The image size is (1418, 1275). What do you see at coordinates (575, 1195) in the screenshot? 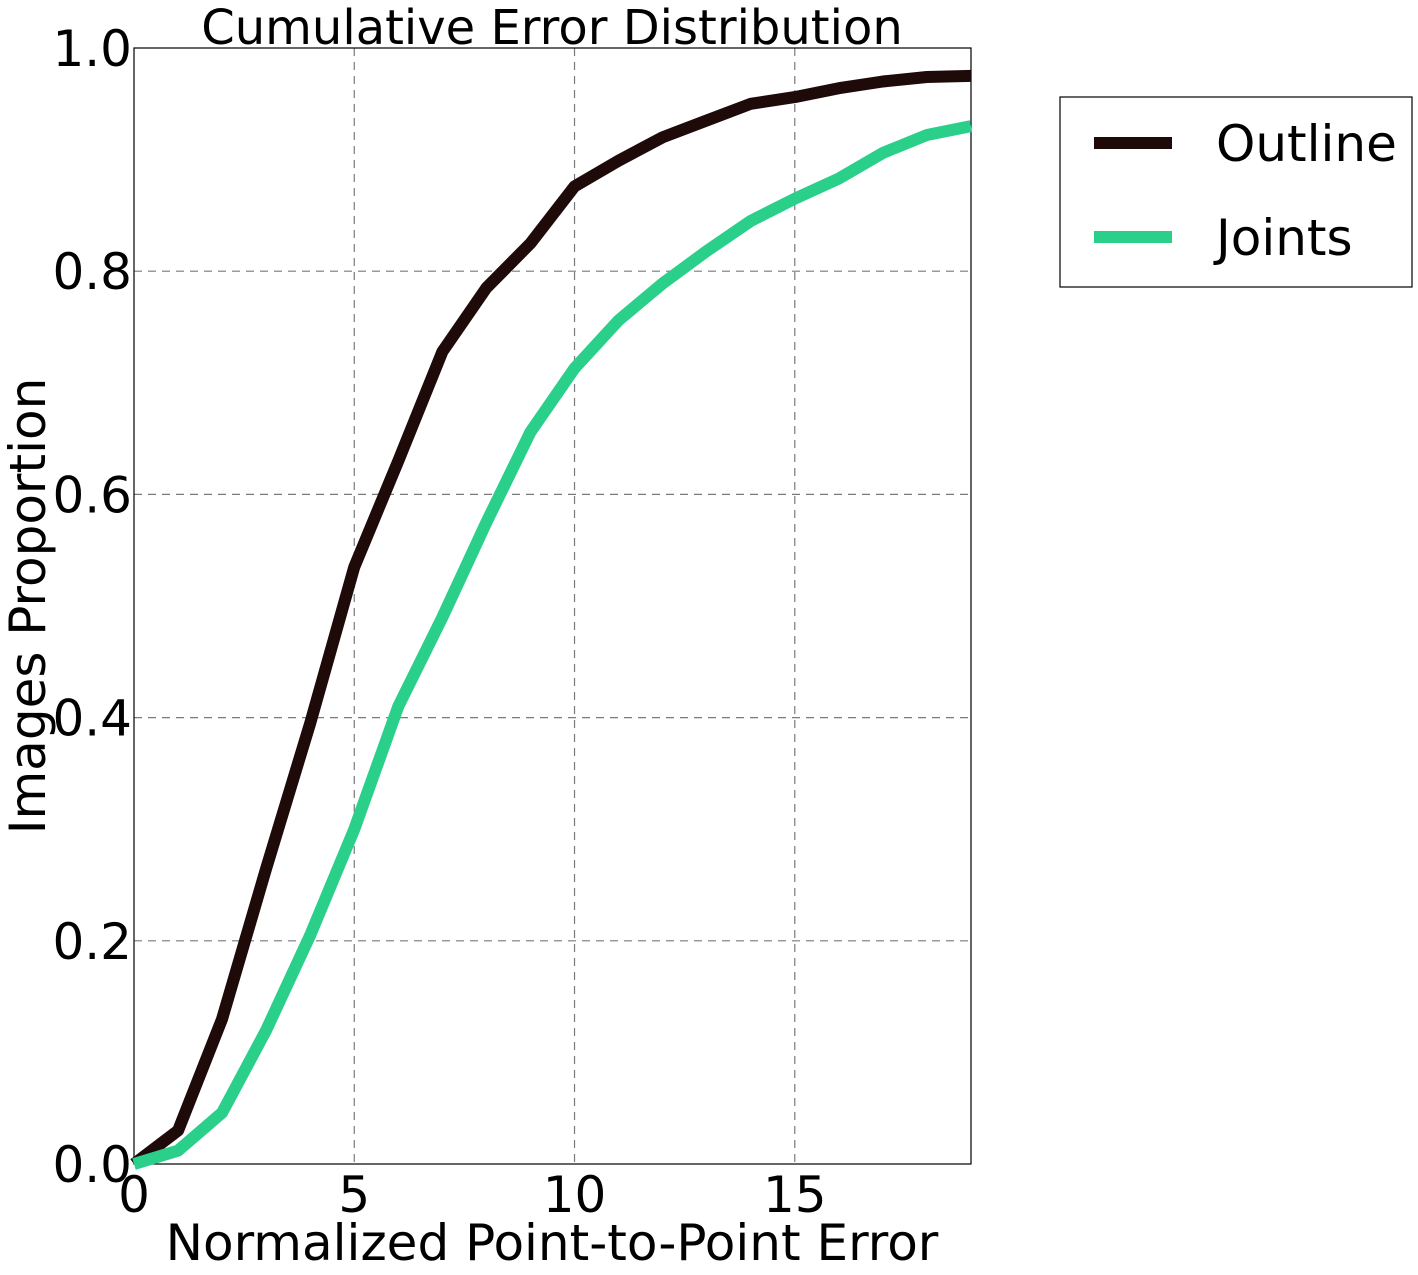
I see `x-tick-label: 10` at bounding box center [575, 1195].